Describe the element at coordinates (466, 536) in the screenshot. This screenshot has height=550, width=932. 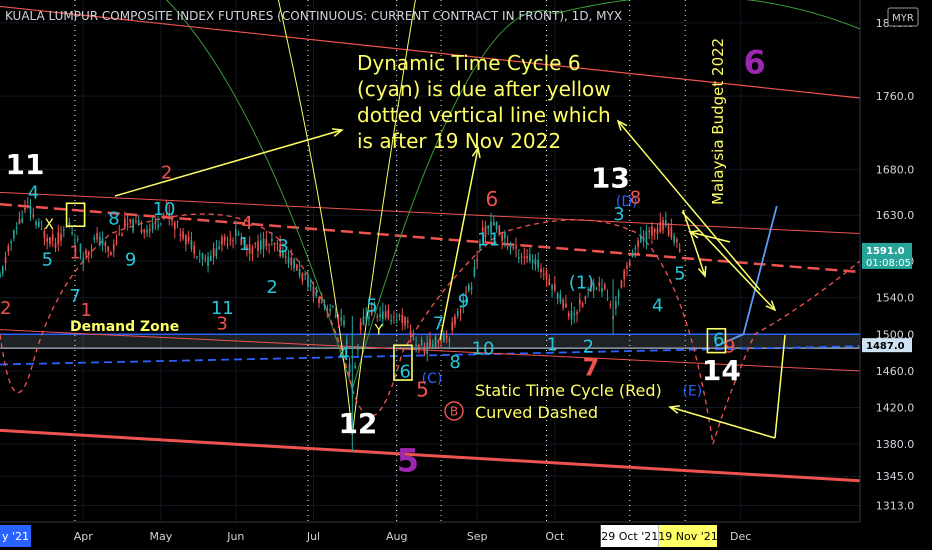
I see `time-axis` at that location.